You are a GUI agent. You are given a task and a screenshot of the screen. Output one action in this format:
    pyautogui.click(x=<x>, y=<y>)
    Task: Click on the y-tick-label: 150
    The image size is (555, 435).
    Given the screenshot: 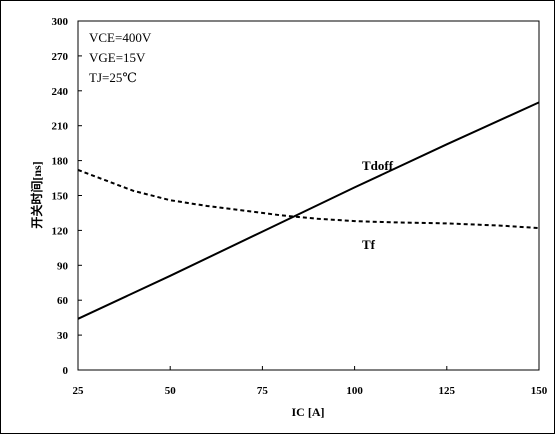 What is the action you would take?
    pyautogui.click(x=60, y=197)
    